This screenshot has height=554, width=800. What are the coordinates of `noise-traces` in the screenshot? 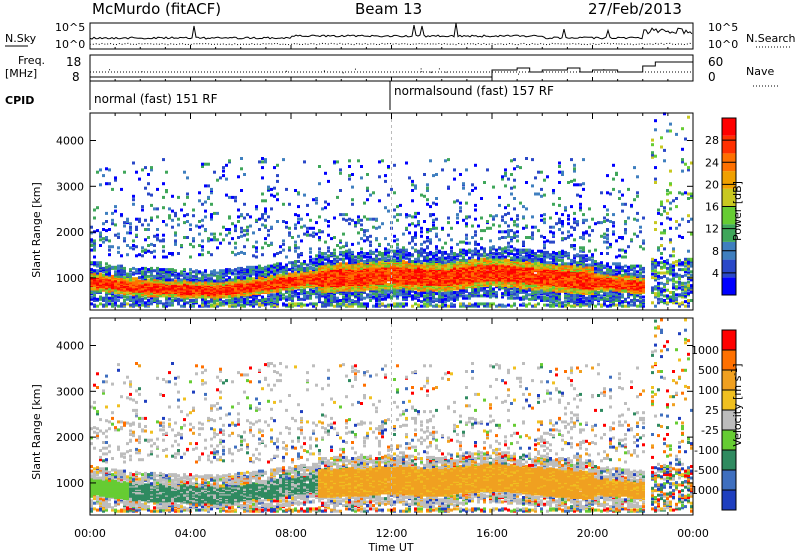 It's located at (391, 36).